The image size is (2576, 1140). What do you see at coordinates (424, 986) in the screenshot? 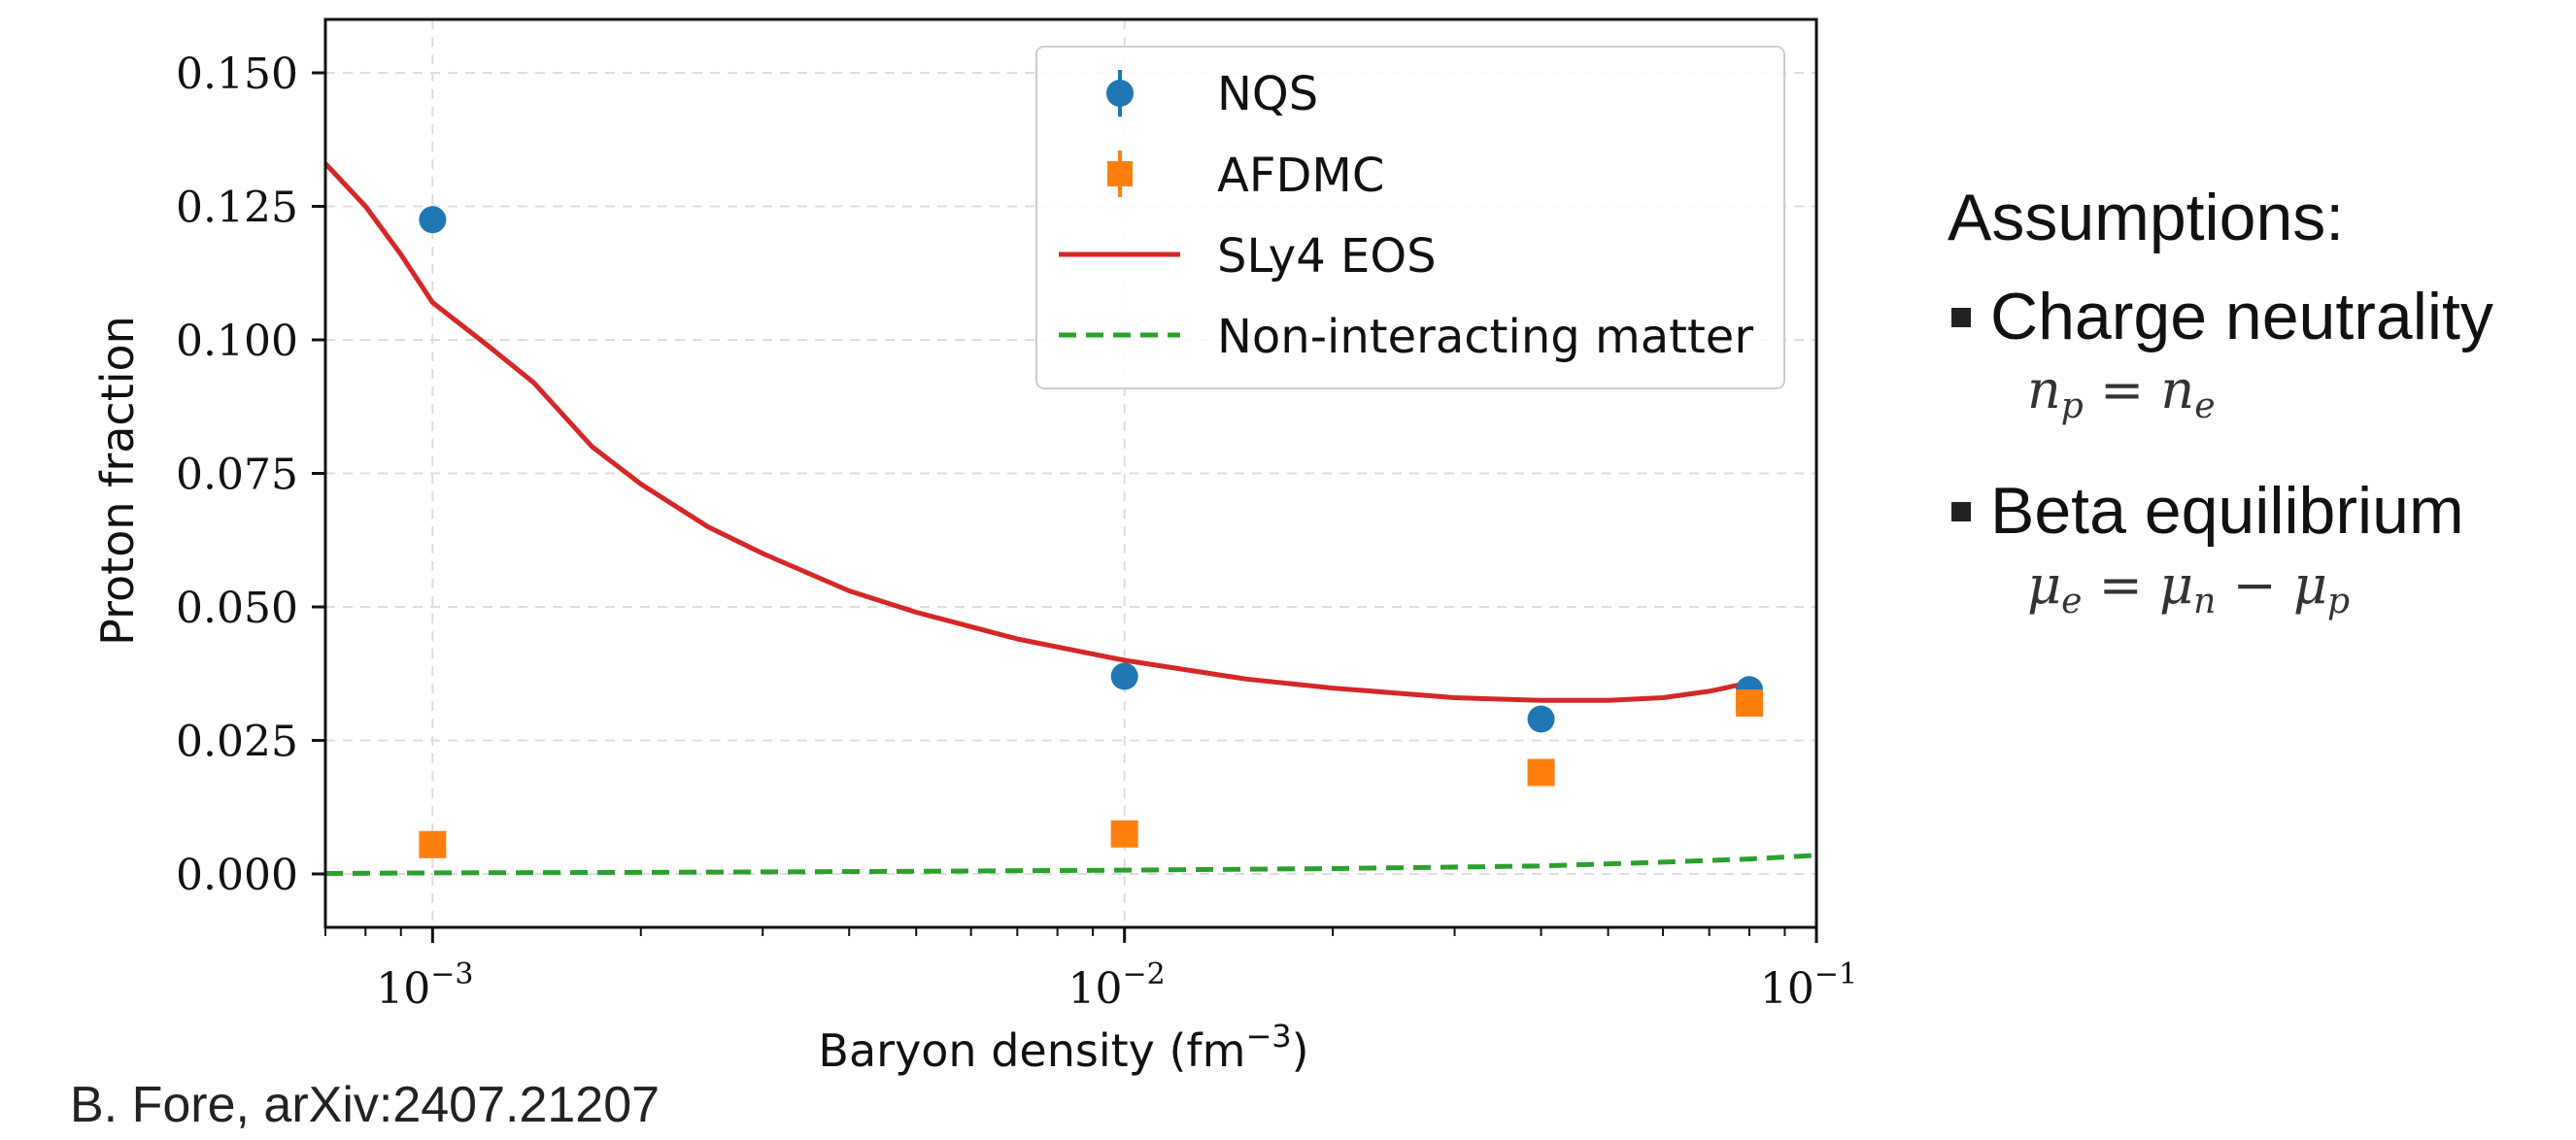
I see `x-tick-label: 10⁻³` at bounding box center [424, 986].